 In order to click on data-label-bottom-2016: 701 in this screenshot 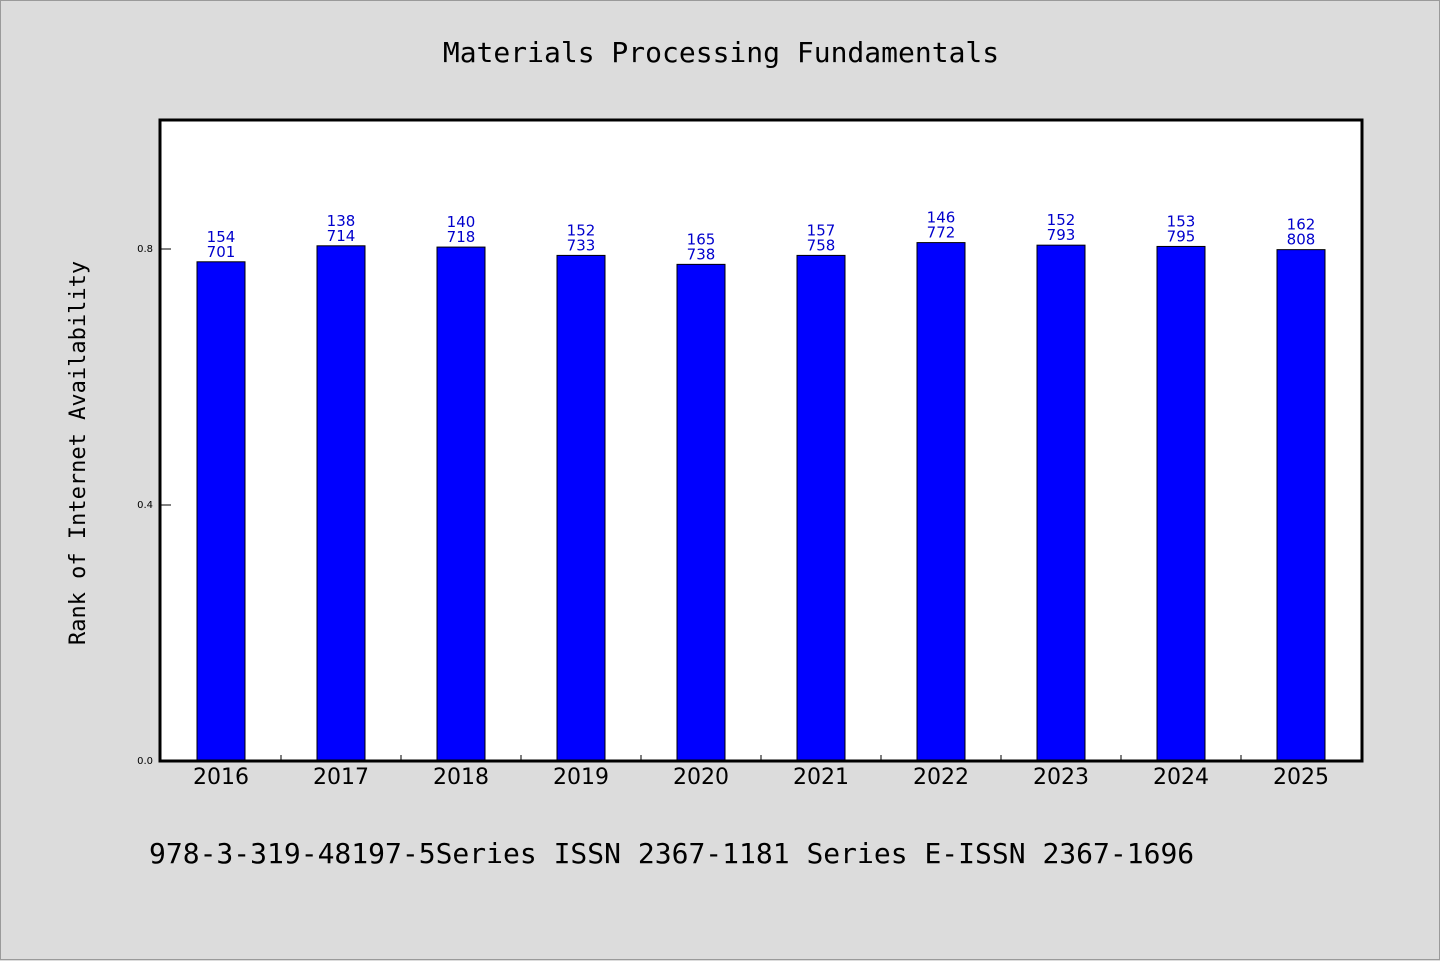, I will do `click(221, 252)`.